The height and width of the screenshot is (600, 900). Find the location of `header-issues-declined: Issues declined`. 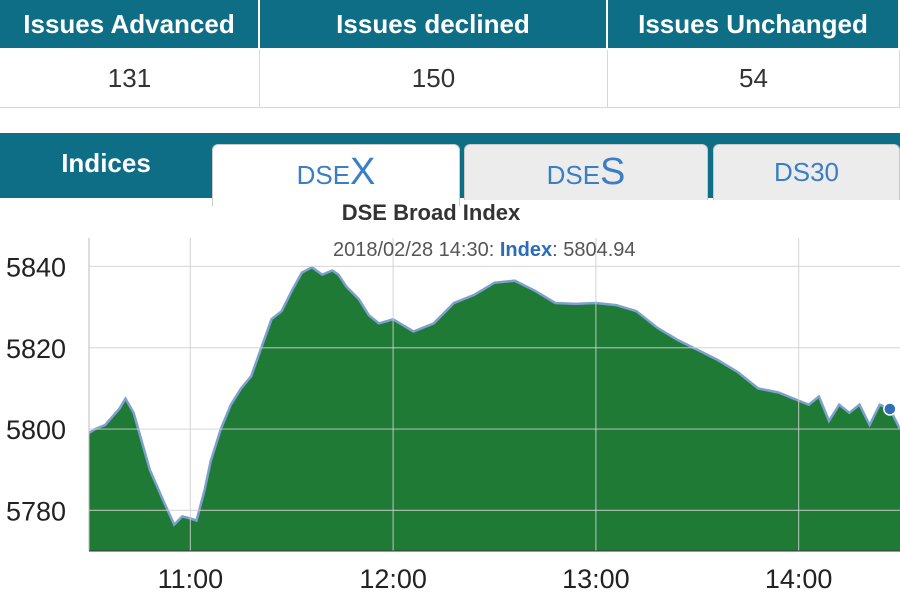

header-issues-declined: Issues declined is located at coordinates (434, 24).